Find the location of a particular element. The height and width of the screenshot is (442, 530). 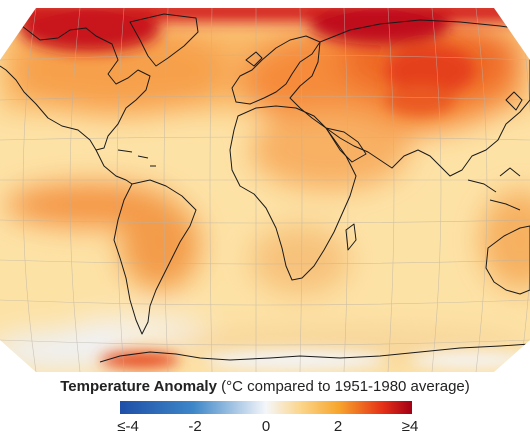

north-america-outline is located at coordinates (75, 88).